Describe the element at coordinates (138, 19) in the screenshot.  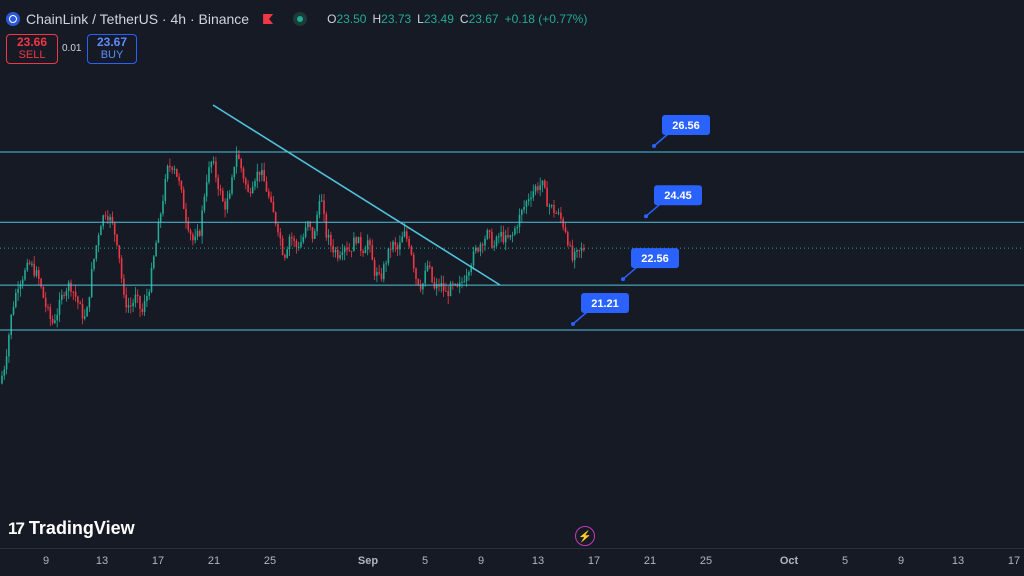
I see `symbol-title: ChainLink / TetherUS · 4h · Binance` at that location.